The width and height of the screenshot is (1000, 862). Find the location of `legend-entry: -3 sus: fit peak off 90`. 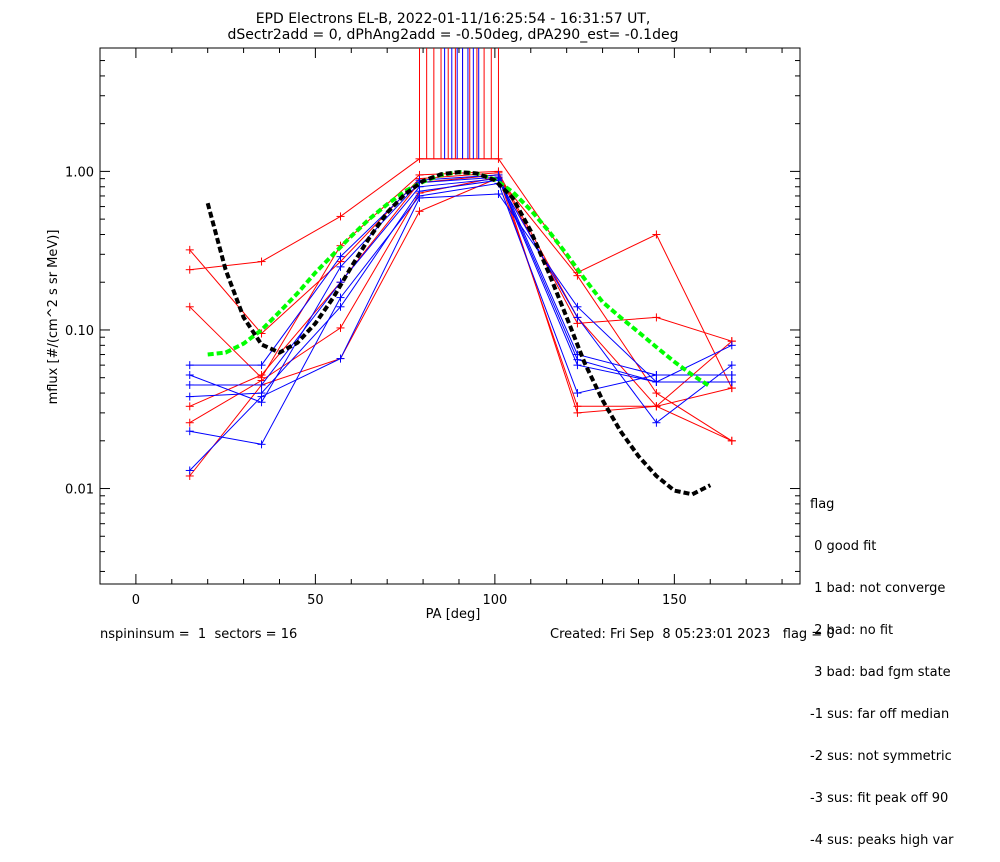

legend-entry: -3 sus: fit peak off 90 is located at coordinates (879, 798).